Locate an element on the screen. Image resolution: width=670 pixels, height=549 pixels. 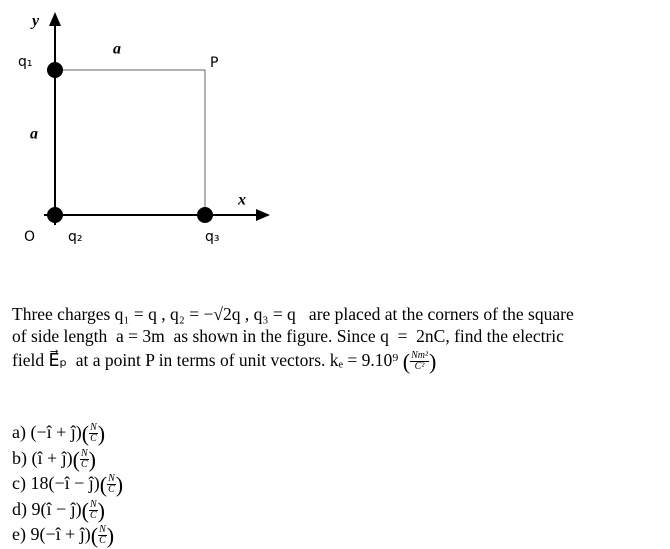
label: x is located at coordinates (241, 200).